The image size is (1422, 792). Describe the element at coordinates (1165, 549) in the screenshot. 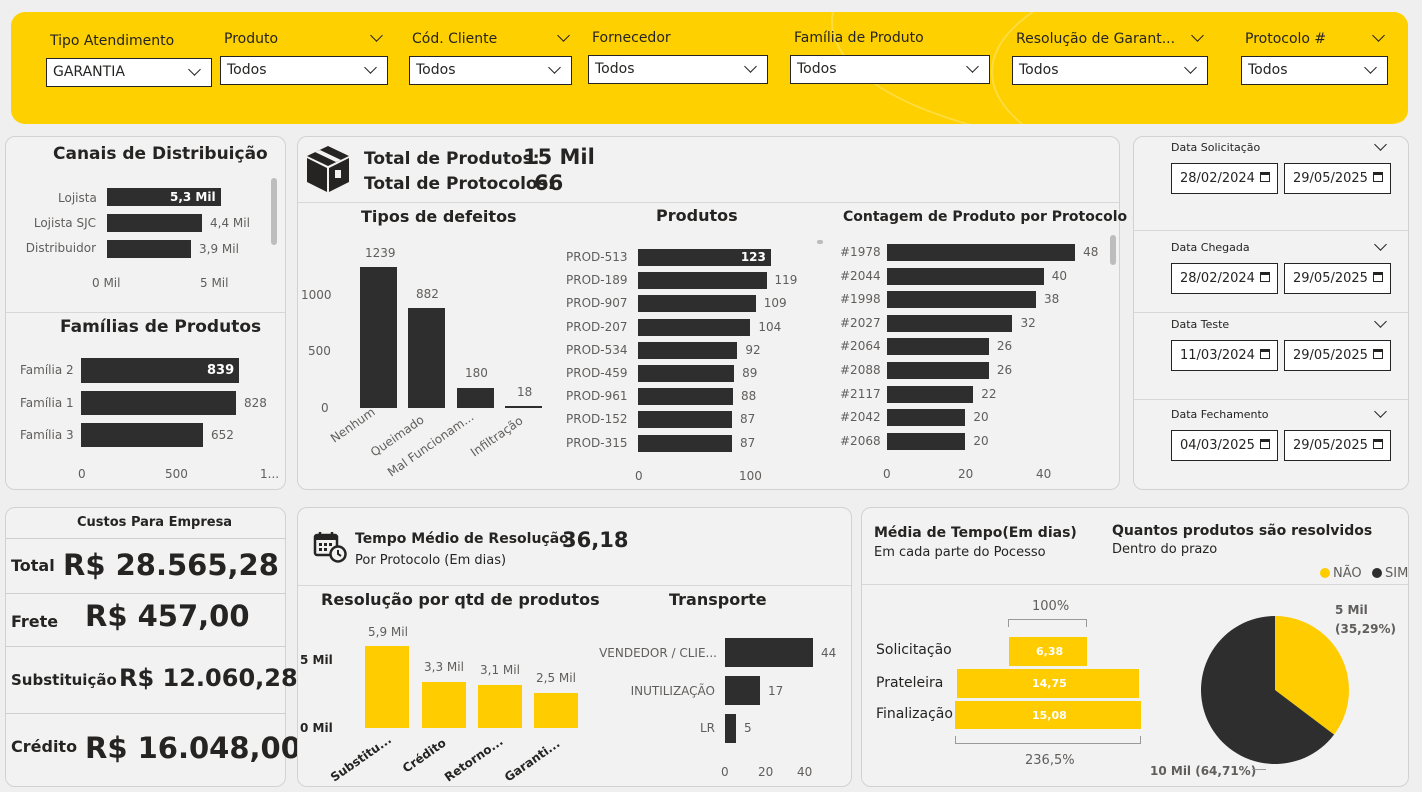

I see `prazo-sub: Dentro do prazo` at that location.